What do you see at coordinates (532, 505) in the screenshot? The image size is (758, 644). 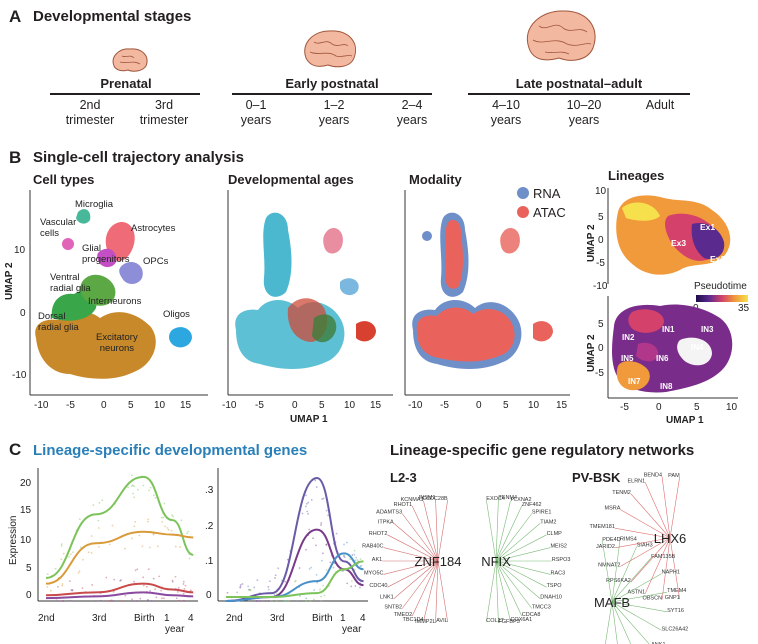 I see `gene-label: ZNF462` at bounding box center [532, 505].